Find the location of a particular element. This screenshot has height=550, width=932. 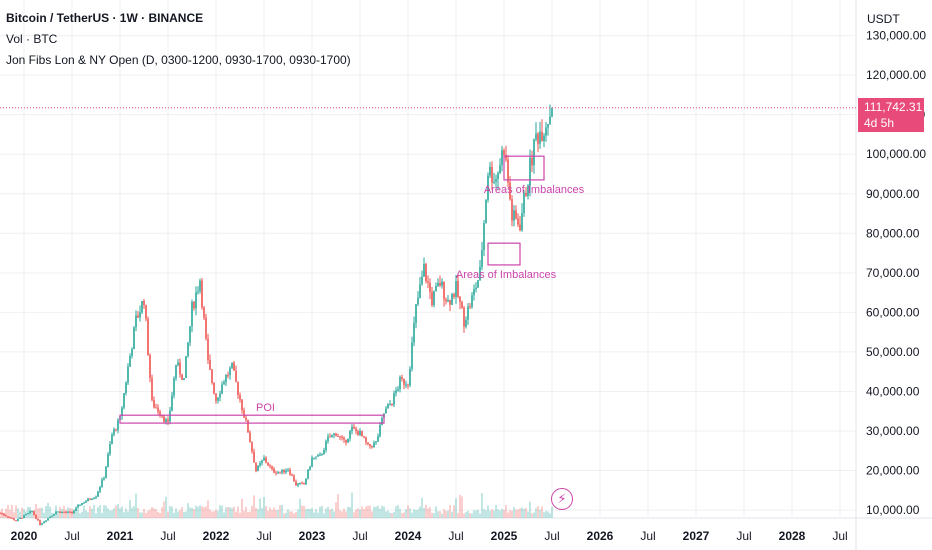

volume-indicator-label: Vol · BTC is located at coordinates (32, 39).